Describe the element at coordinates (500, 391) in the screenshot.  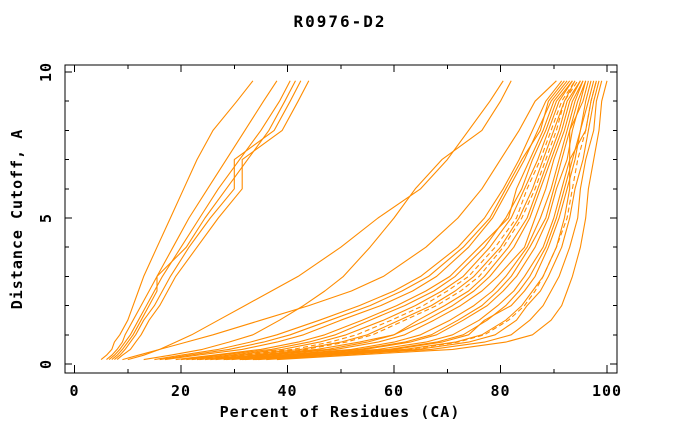
I see `x-tick-label: 80` at that location.